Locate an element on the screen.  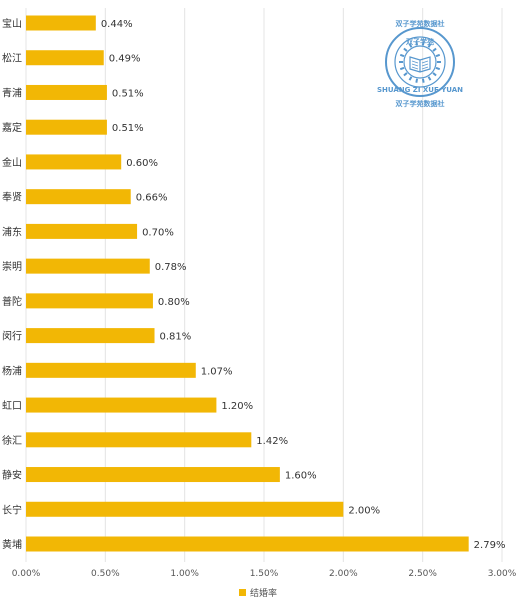
legend-swatch is located at coordinates (242, 592).